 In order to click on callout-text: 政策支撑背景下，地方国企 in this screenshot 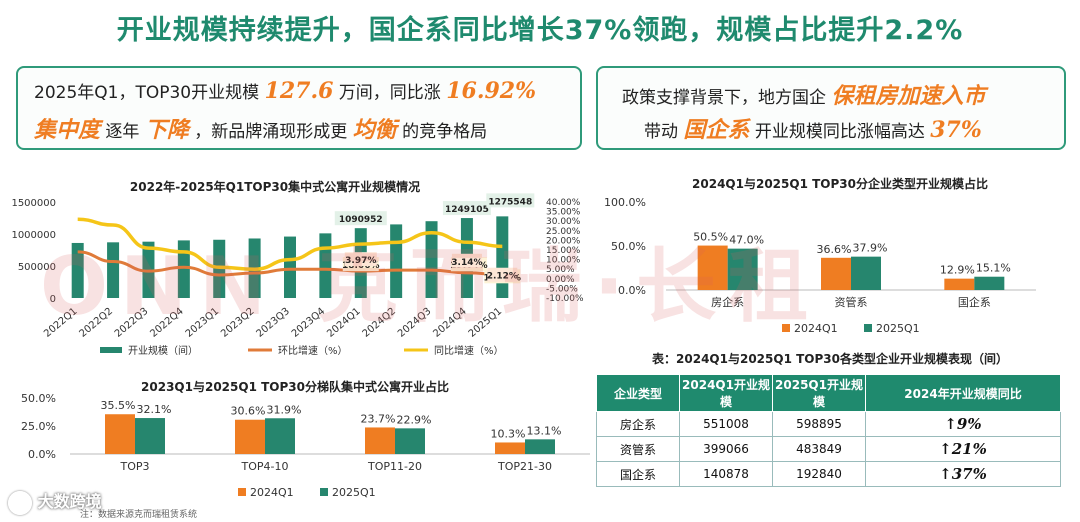, I will do `click(724, 98)`.